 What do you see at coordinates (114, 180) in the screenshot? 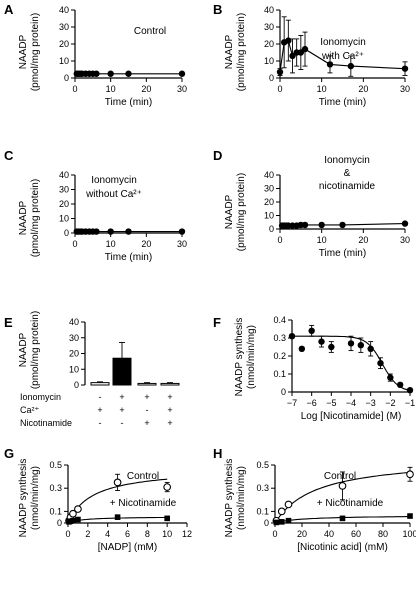
I see `annotation-text: Ionomycin` at bounding box center [114, 180].